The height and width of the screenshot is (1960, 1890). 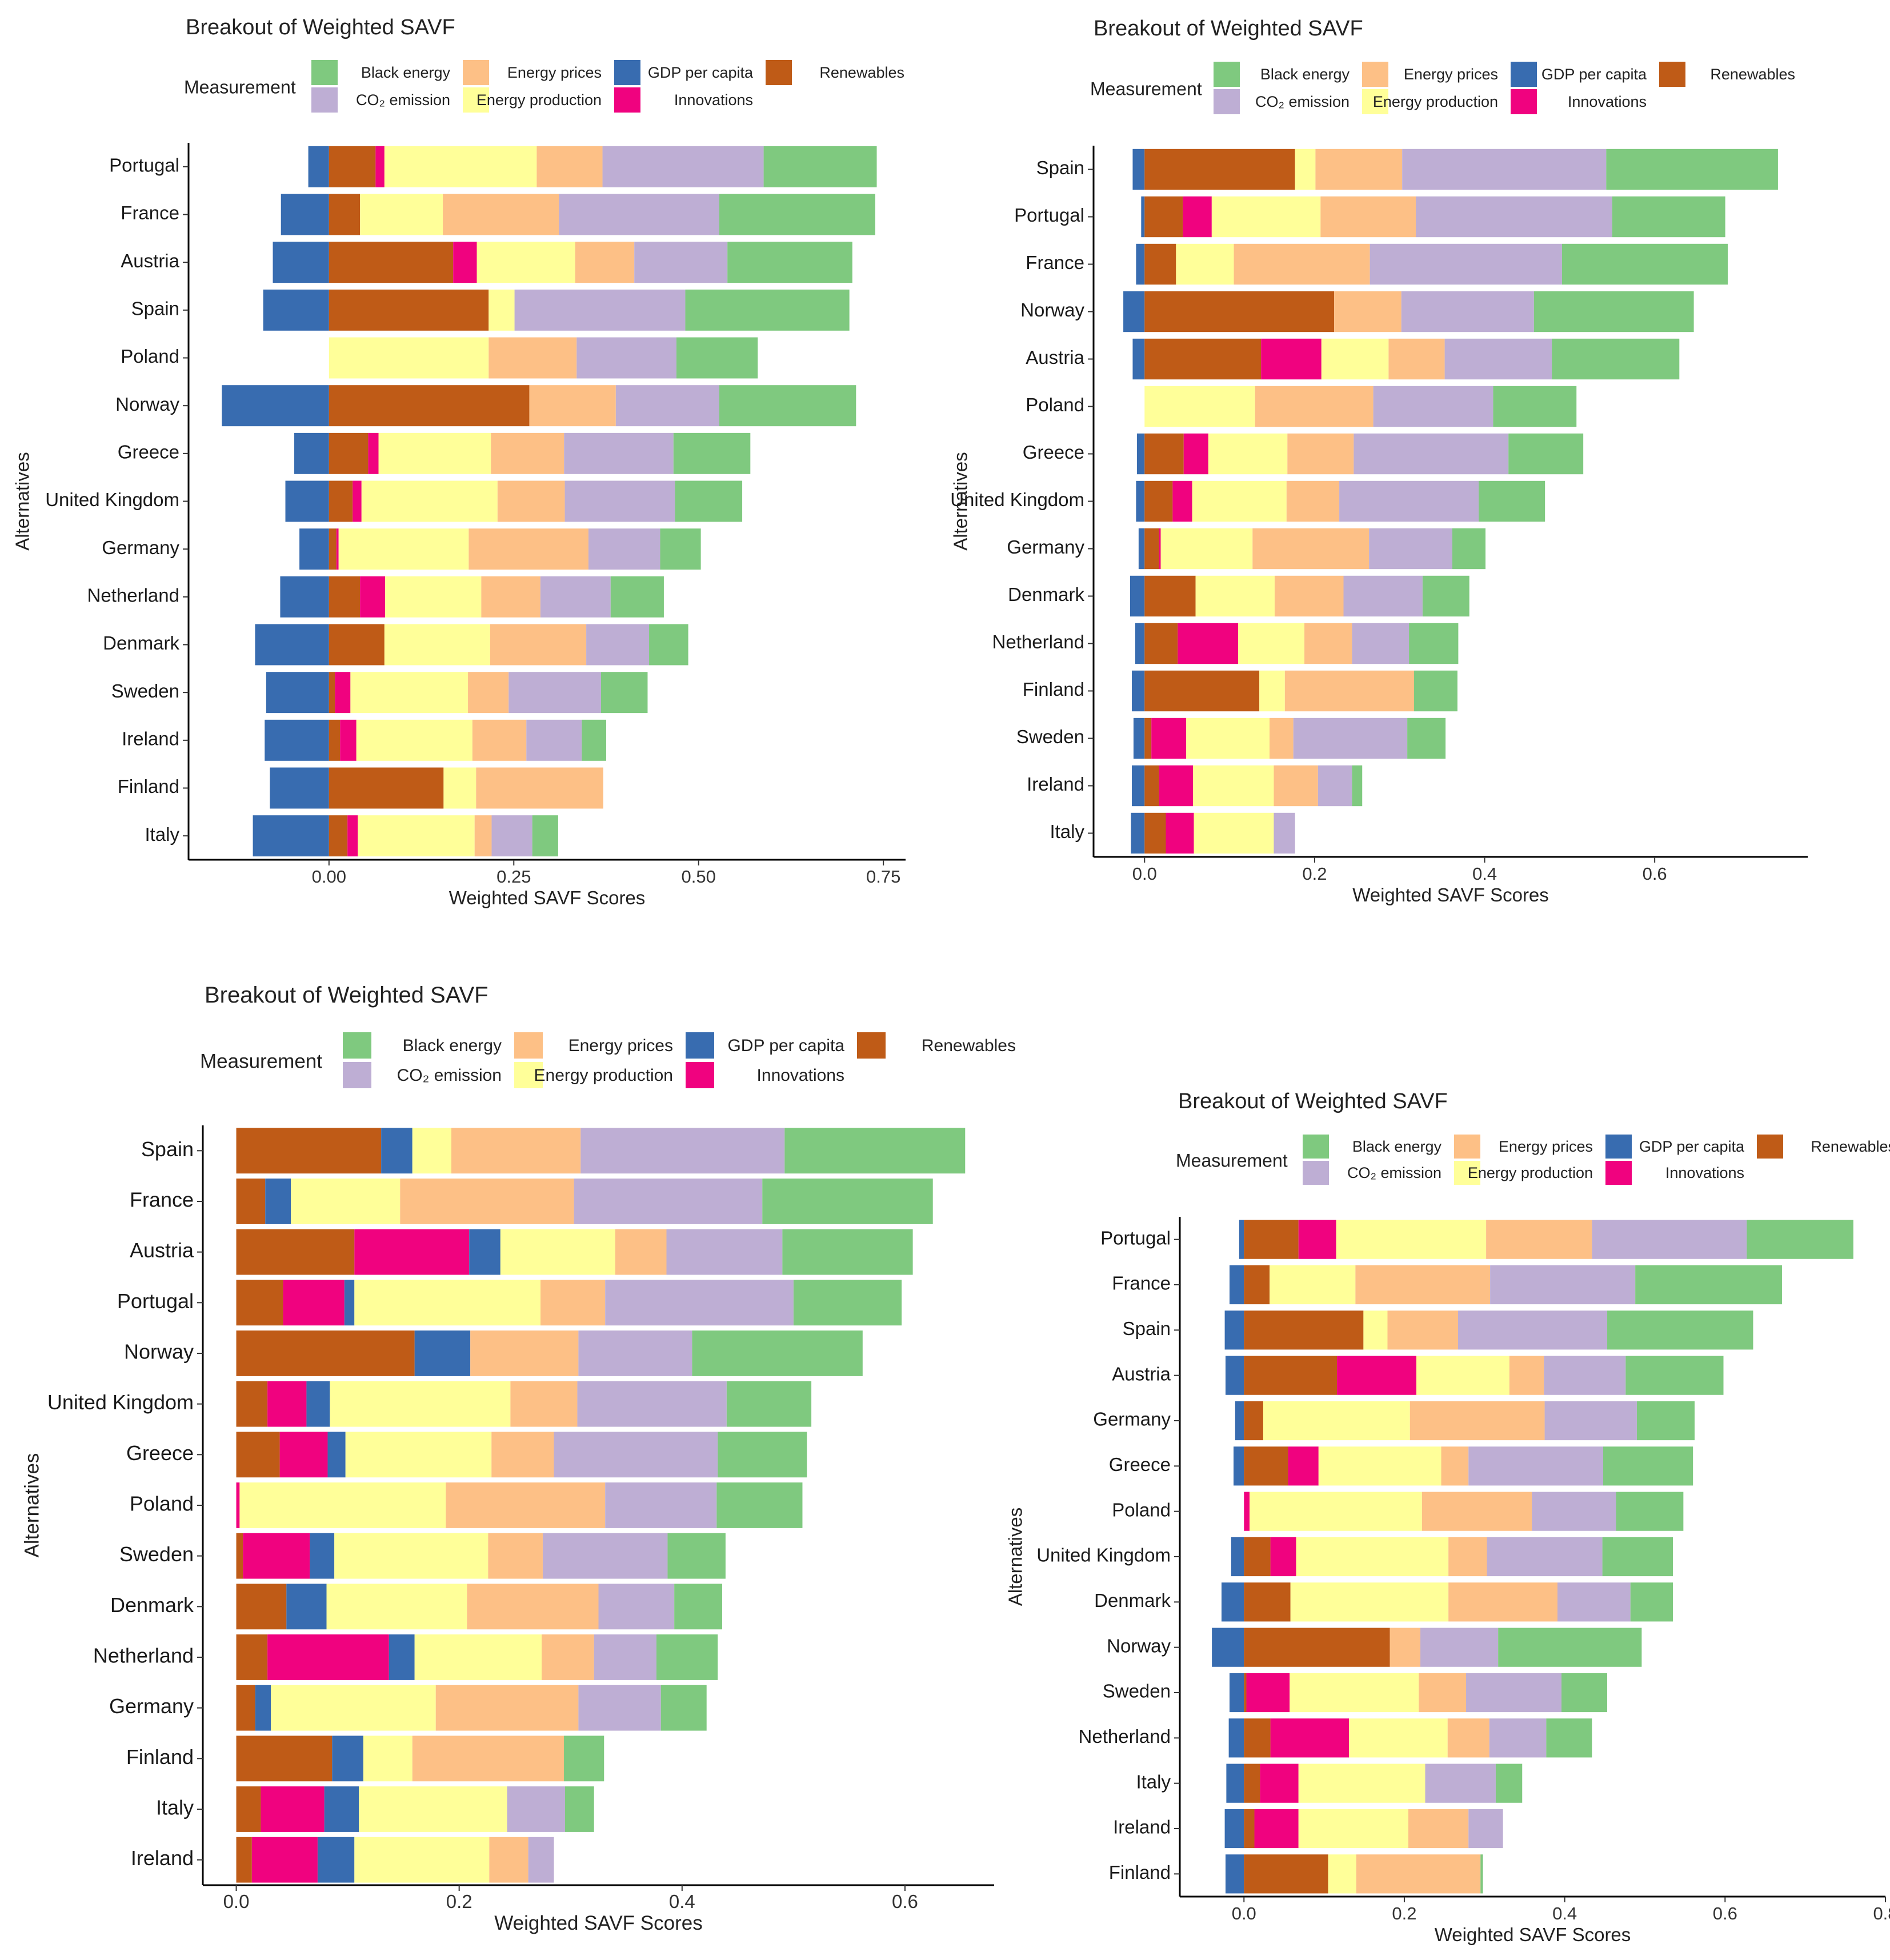 I want to click on bar-italy-co2, so click(x=1284, y=833).